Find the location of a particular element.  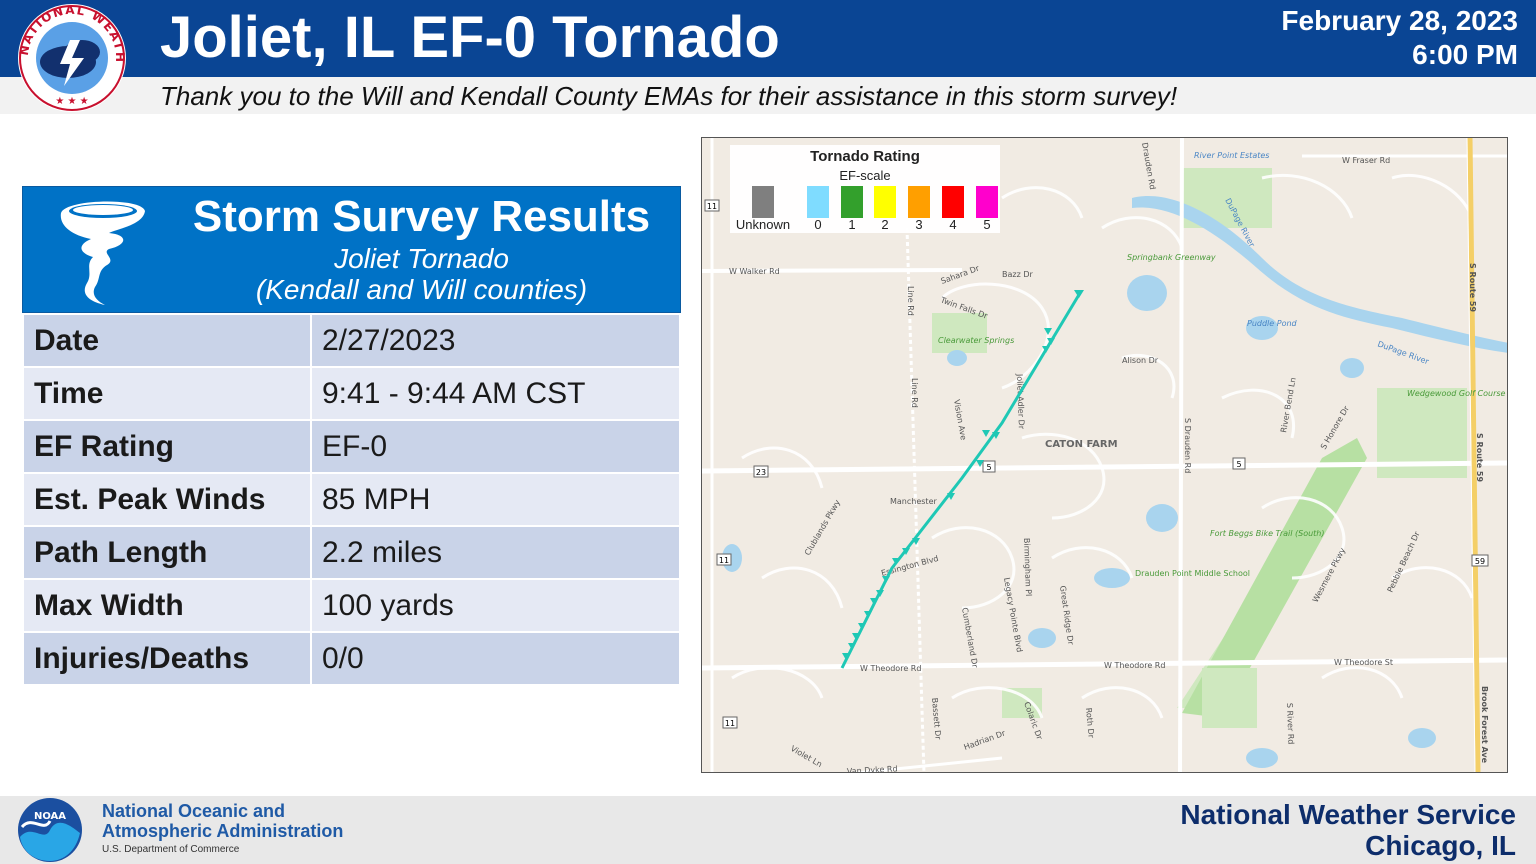

map-label: Van Dyke Rd is located at coordinates (872, 768).